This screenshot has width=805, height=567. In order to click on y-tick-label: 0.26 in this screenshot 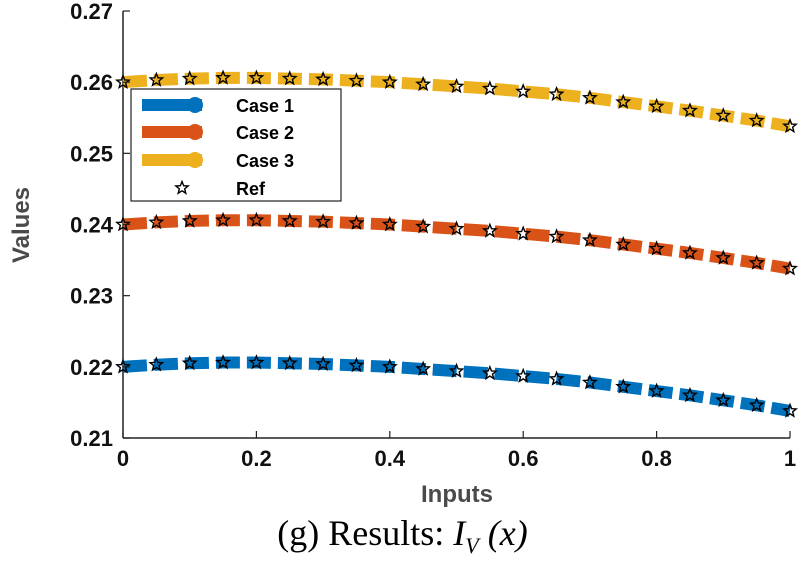, I will do `click(91, 82)`.